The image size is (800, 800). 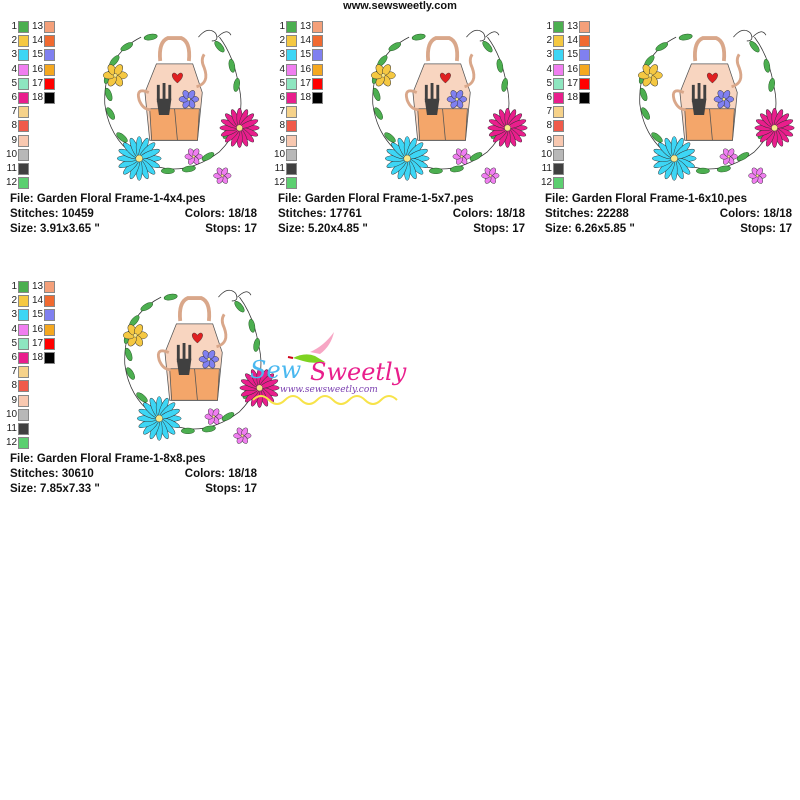 What do you see at coordinates (573, 97) in the screenshot?
I see `swatch-number: 18` at bounding box center [573, 97].